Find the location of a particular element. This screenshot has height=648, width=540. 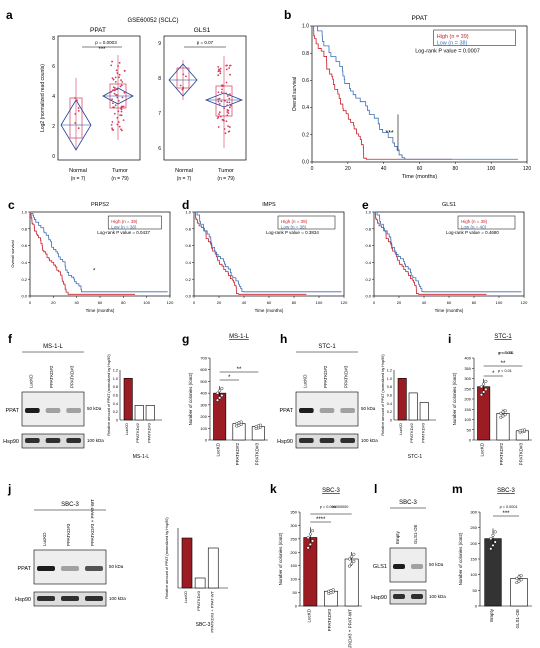

g-ytick: 300 is located at coordinates (203, 404).